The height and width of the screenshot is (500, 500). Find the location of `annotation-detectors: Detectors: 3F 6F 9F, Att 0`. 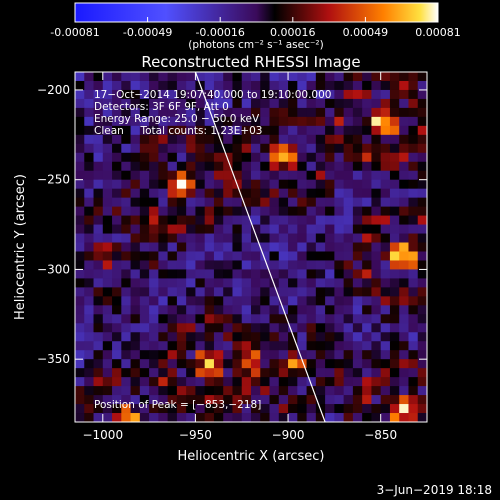

annotation-detectors: Detectors: 3F 6F 9F, Att 0 is located at coordinates (161, 107).